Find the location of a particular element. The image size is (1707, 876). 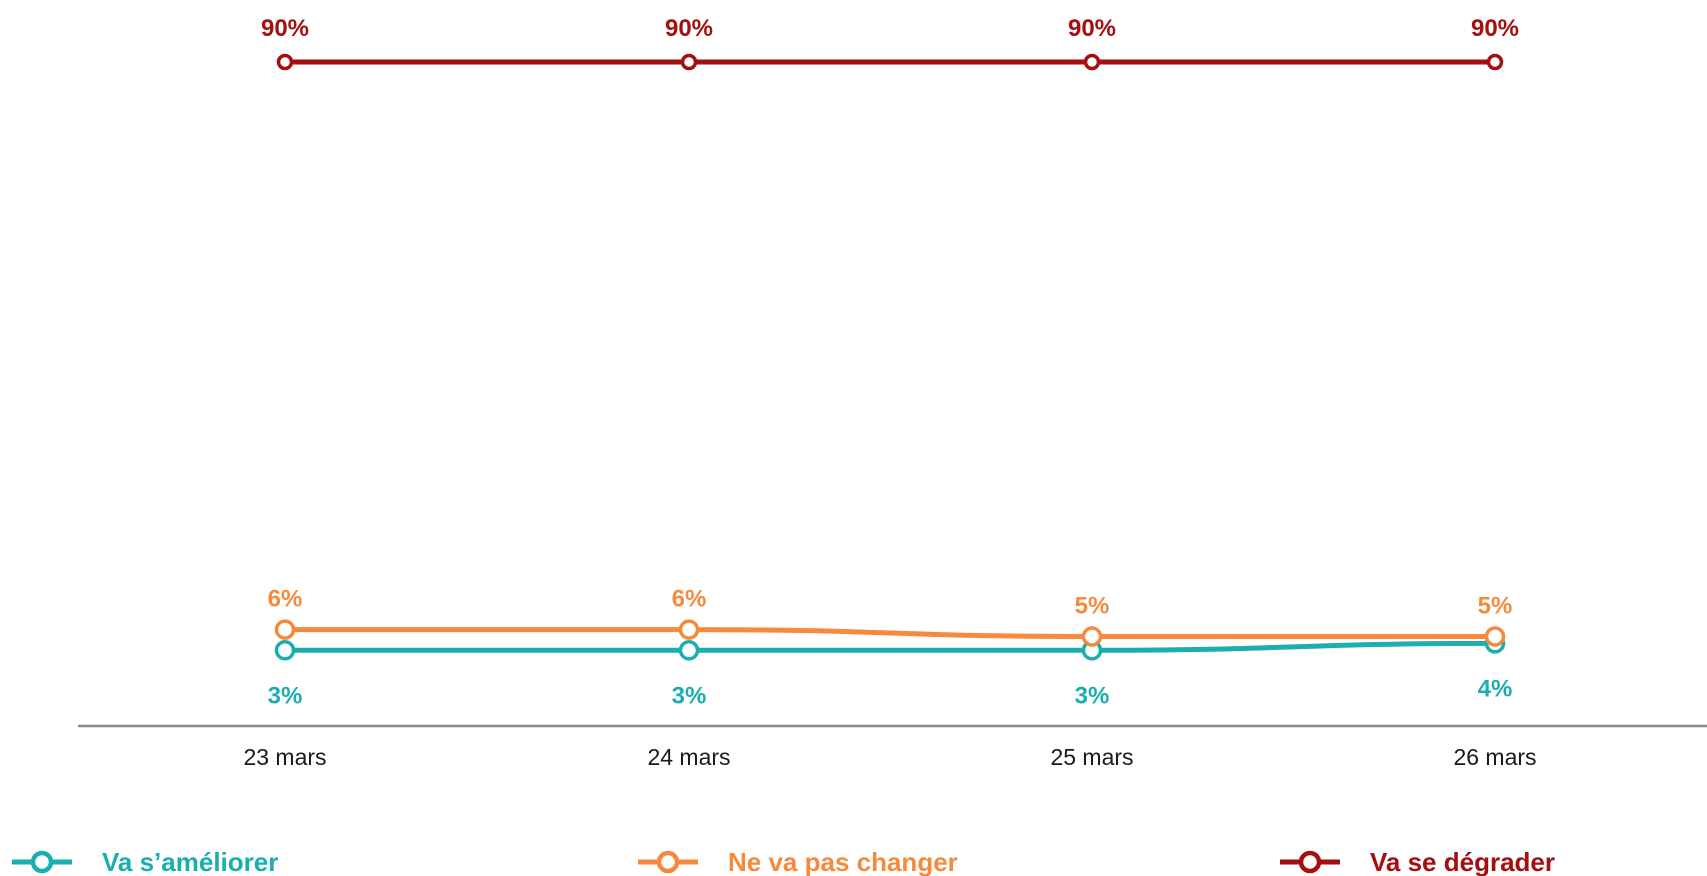

legend-item: Ne va pas changer is located at coordinates (798, 861).